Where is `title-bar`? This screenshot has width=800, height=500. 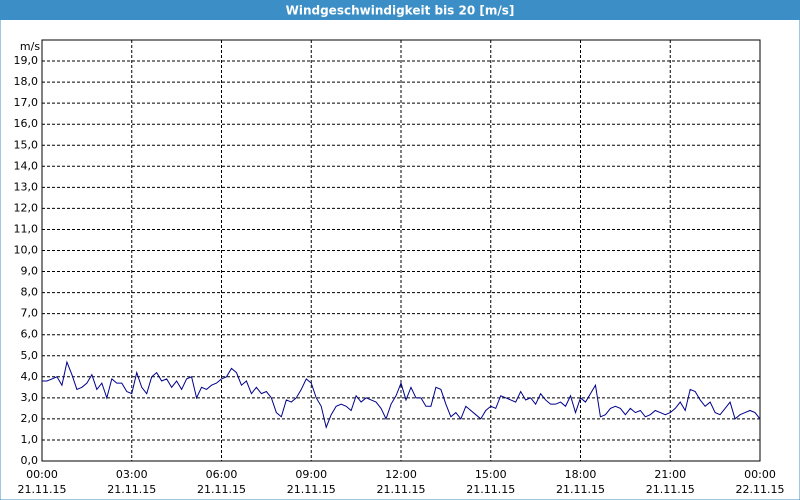 title-bar is located at coordinates (400, 10).